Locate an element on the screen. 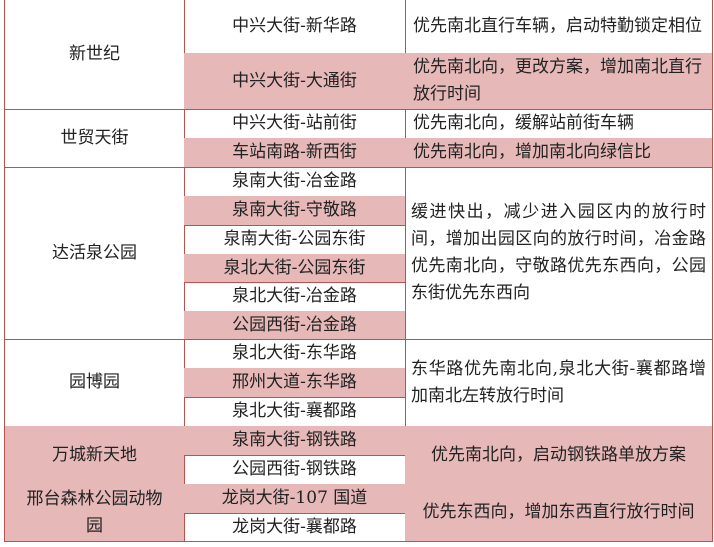  intersection-cell-text: 泉北大街-冶金路 is located at coordinates (294, 296).